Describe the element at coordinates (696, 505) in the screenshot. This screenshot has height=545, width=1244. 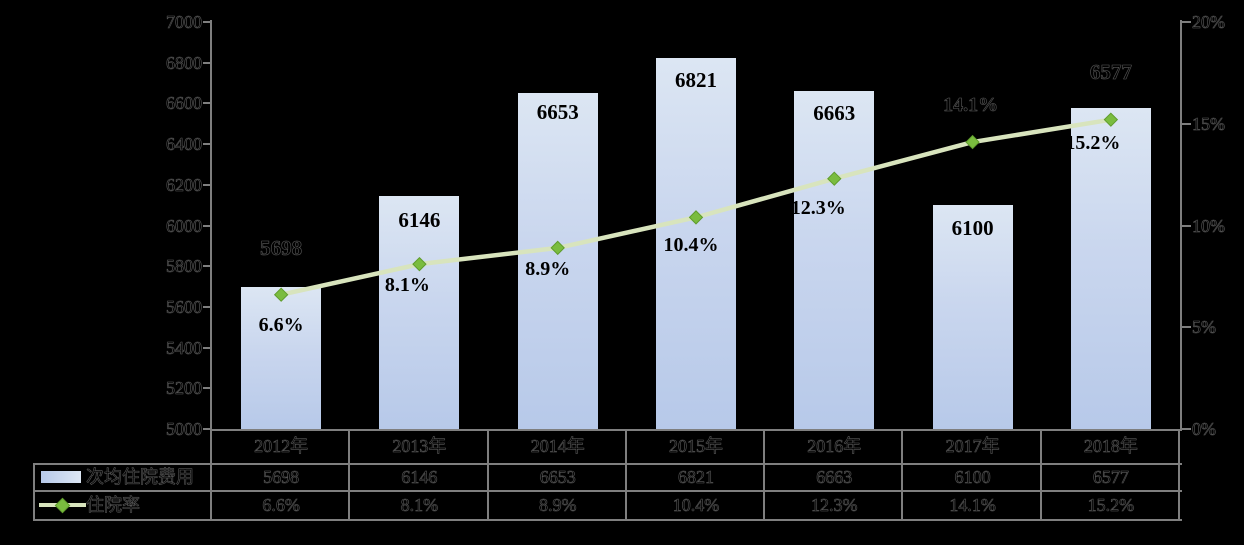
I see `table-cell-value: 10.4%` at that location.